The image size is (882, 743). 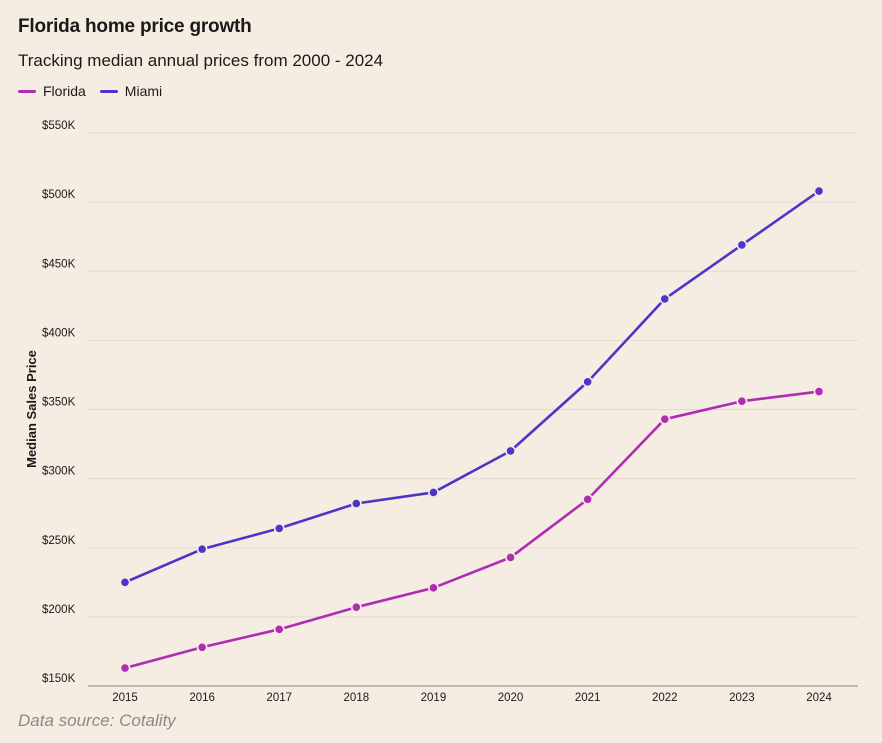 I want to click on y-tick-label: $350K, so click(x=59, y=403).